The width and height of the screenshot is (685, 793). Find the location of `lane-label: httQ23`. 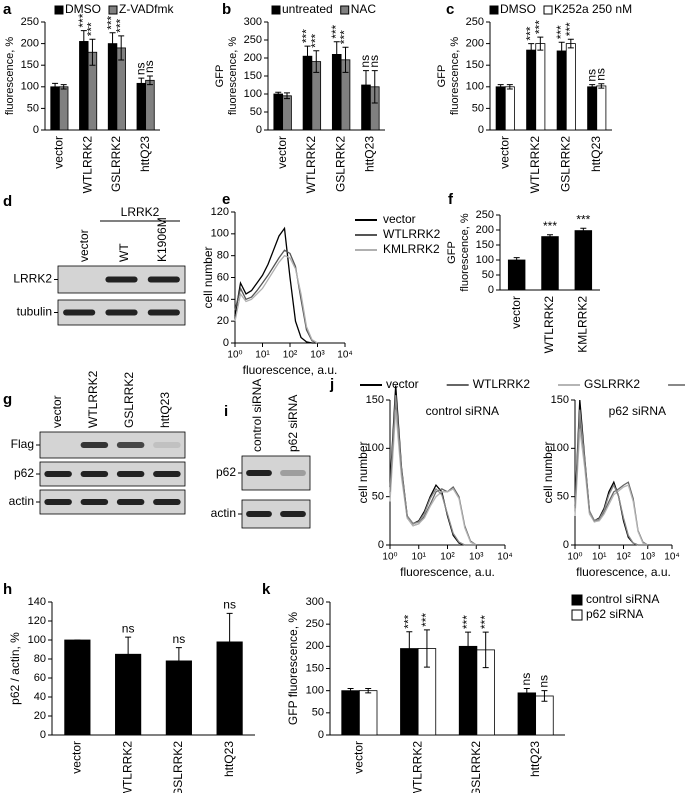

lane-label: httQ23 is located at coordinates (165, 410).